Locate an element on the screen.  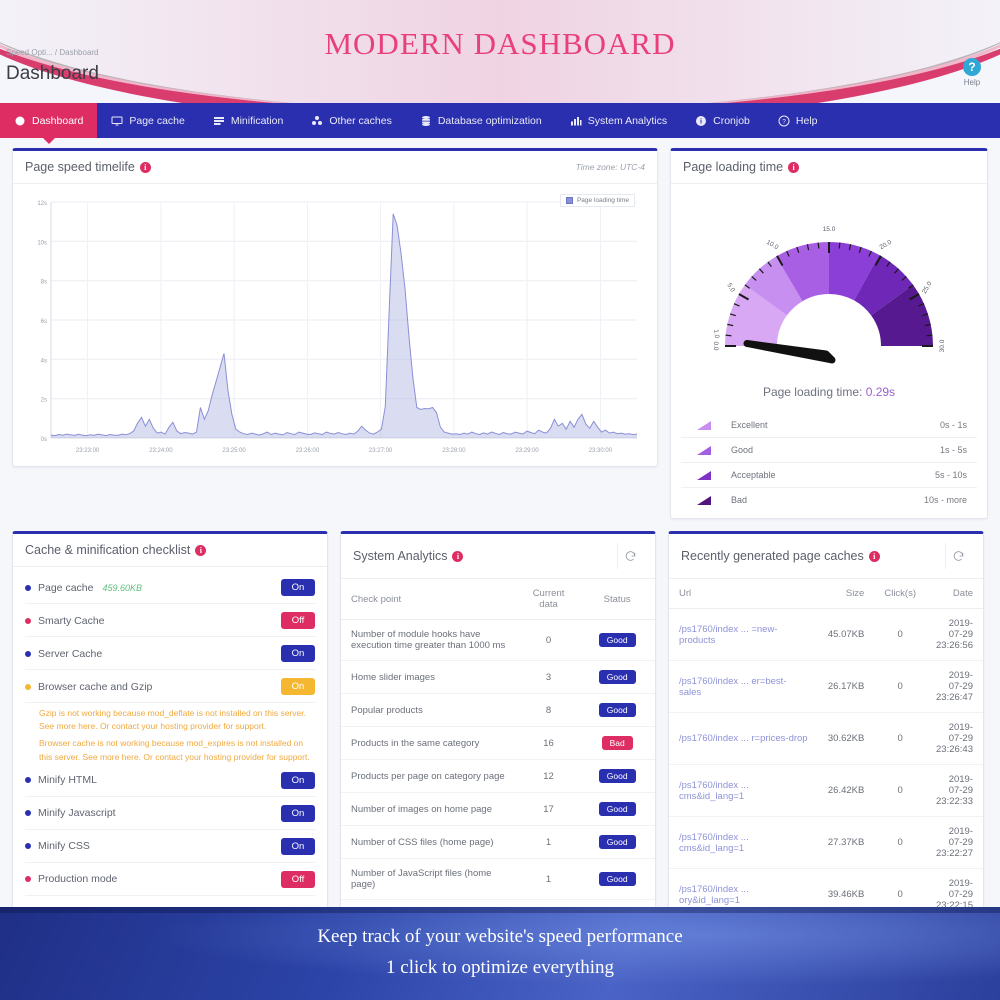
date-cell: 2019-07-29 23:22:33 is located at coordinates (954, 790).